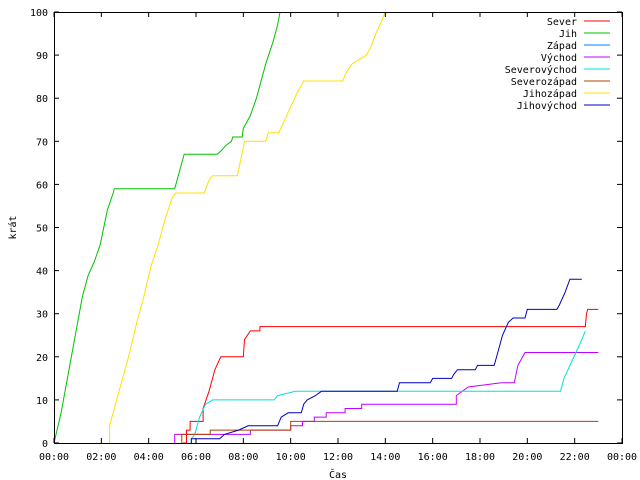 The image size is (640, 480). I want to click on x-tick-label: 16:00, so click(433, 457).